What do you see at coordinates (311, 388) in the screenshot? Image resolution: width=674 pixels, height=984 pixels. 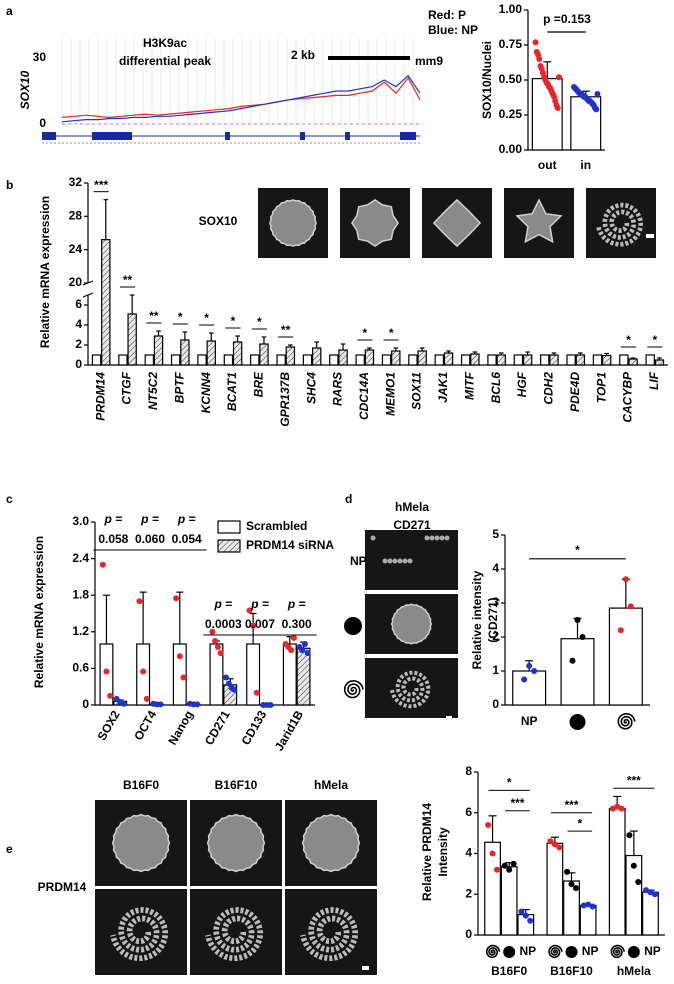 I see `x-tick-label: SHC4` at bounding box center [311, 388].